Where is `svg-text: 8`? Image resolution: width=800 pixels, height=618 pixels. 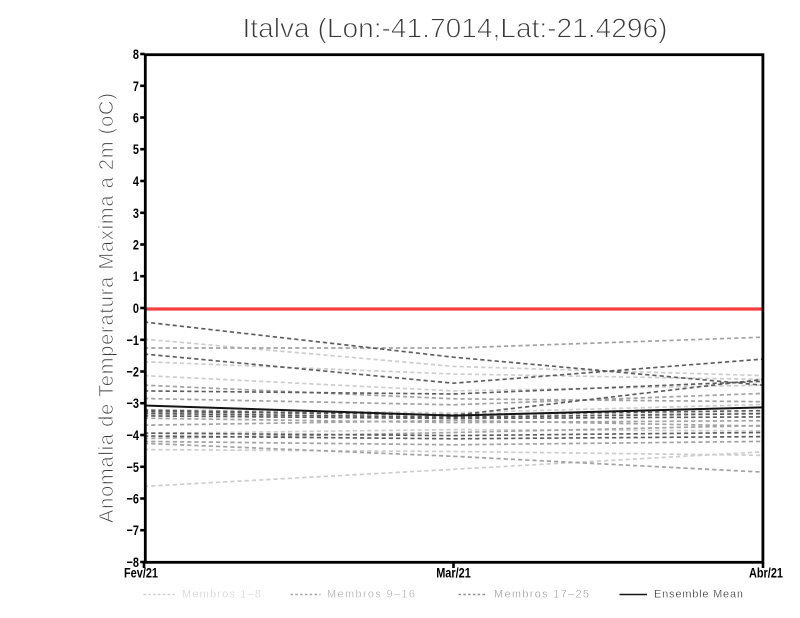
svg-text: 8 is located at coordinates (136, 55).